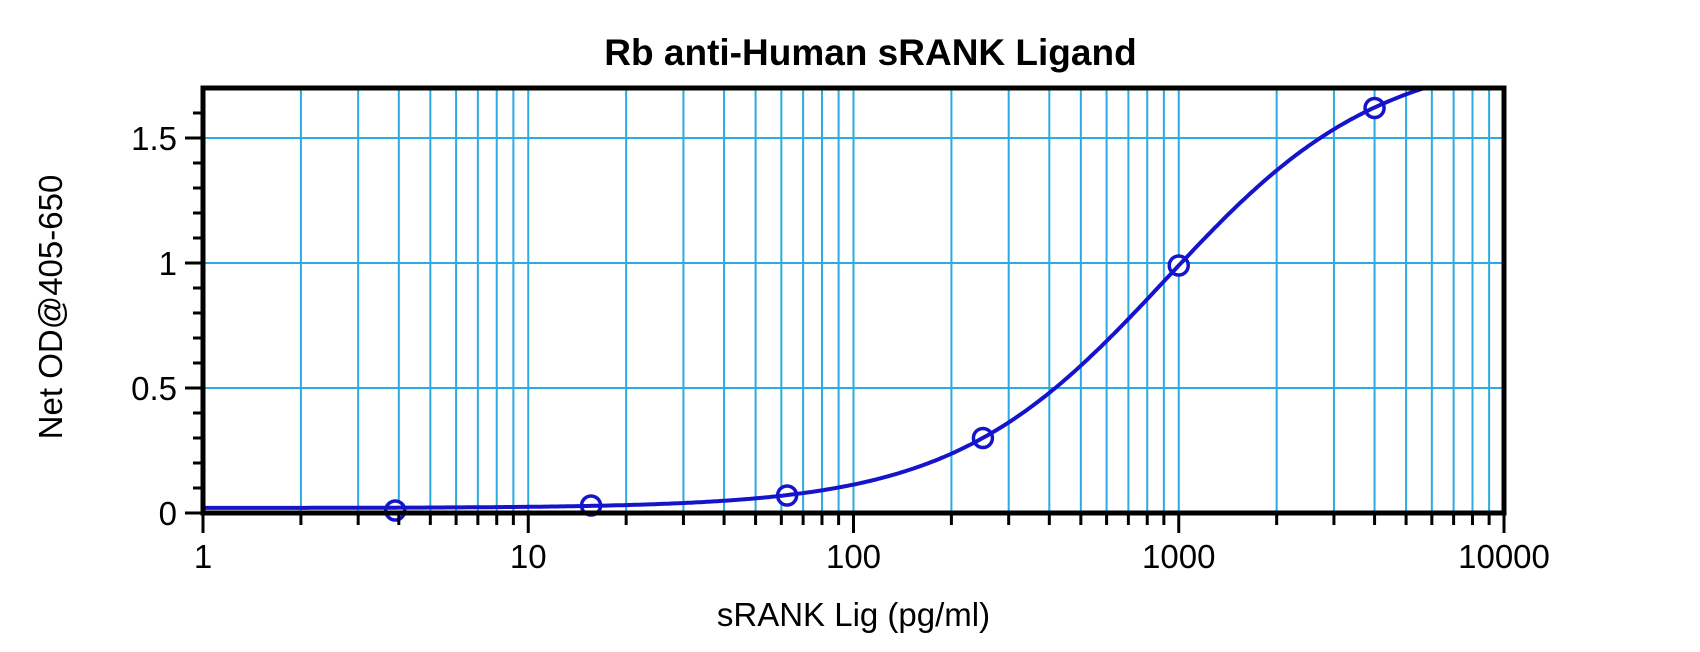 Image resolution: width=1700 pixels, height=652 pixels. Describe the element at coordinates (853, 614) in the screenshot. I see `x-axis-label: sRANK Lig (pg/ml)` at that location.